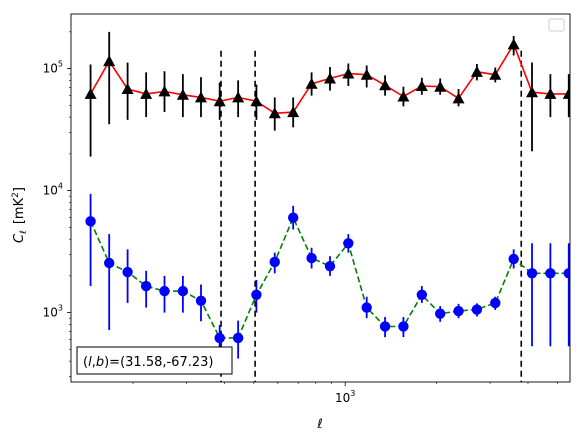 Image resolution: width=580 pixels, height=441 pixels. Describe the element at coordinates (16, 195) in the screenshot. I see `y-axis-label-units-exponent: 2` at that location.